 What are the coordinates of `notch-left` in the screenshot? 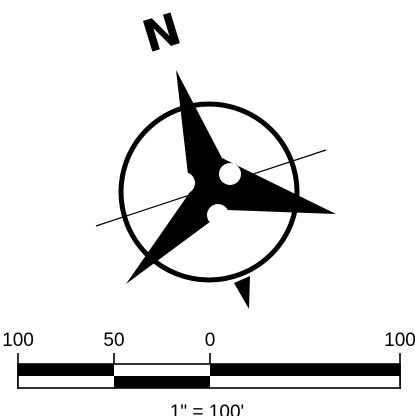 It's located at (184, 183).